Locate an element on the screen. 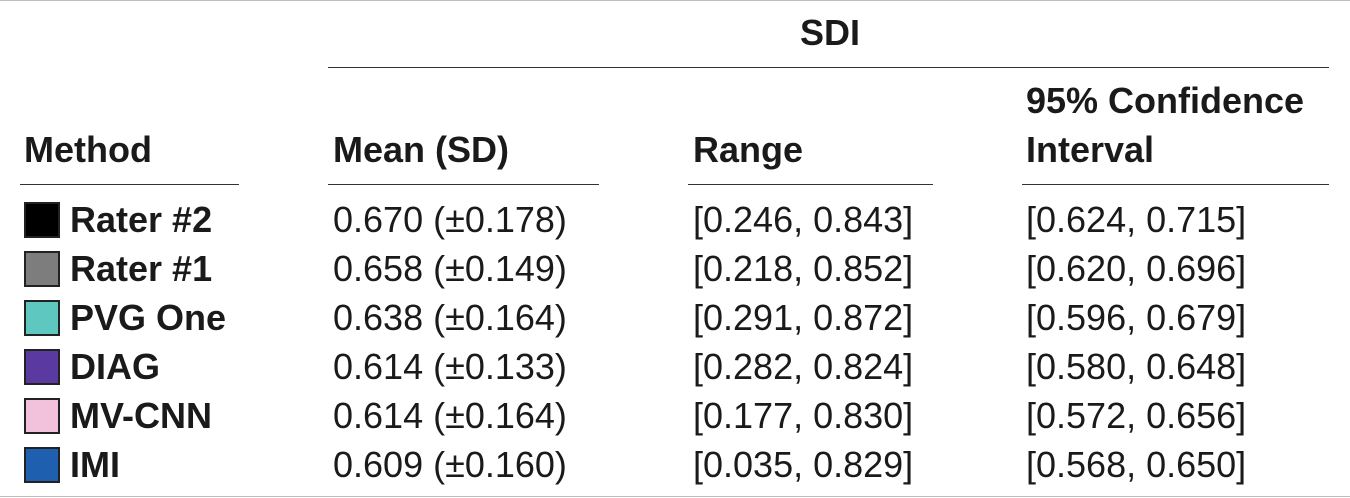 This screenshot has width=1350, height=498. table-row-method: MV-CNN is located at coordinates (118, 415).